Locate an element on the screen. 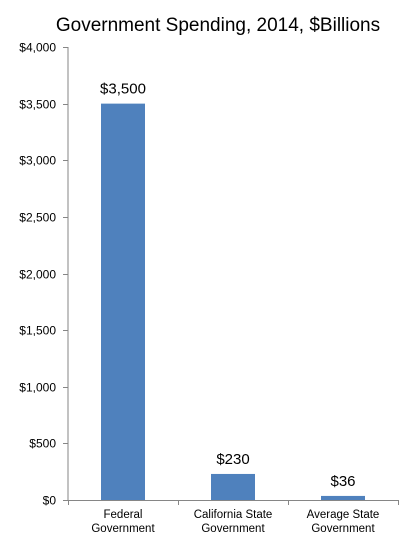 This screenshot has height=548, width=415. y-tick-label: $3,000 is located at coordinates (37, 161).